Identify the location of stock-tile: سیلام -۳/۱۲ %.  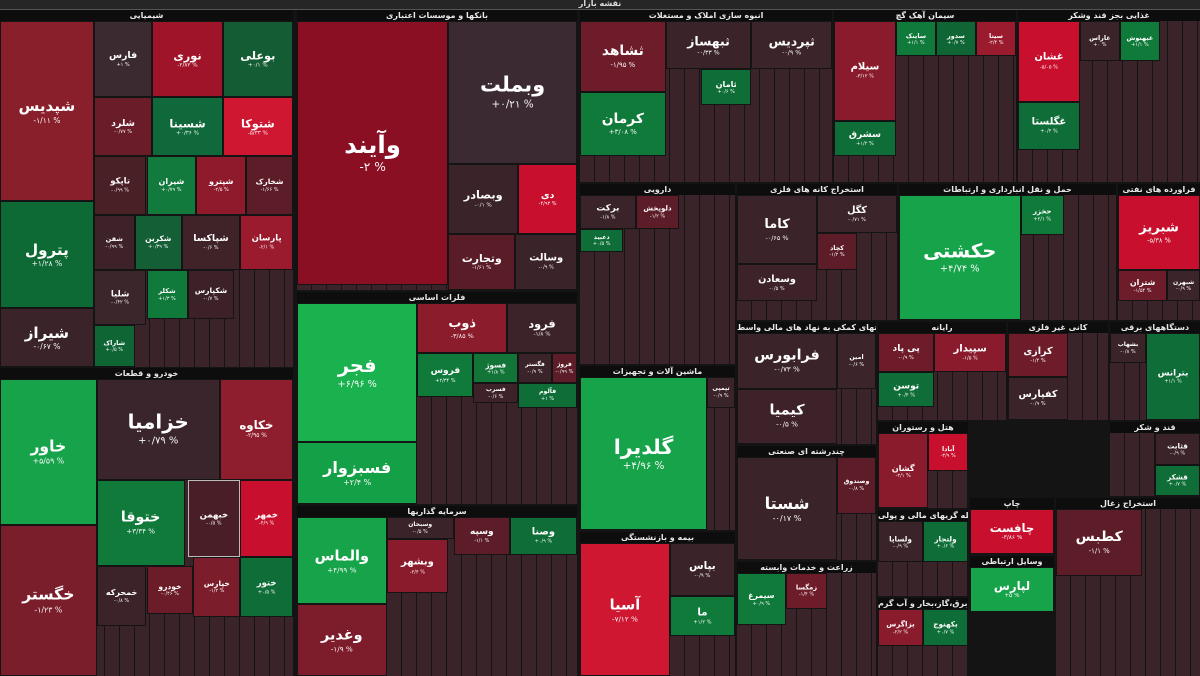
(865, 71).